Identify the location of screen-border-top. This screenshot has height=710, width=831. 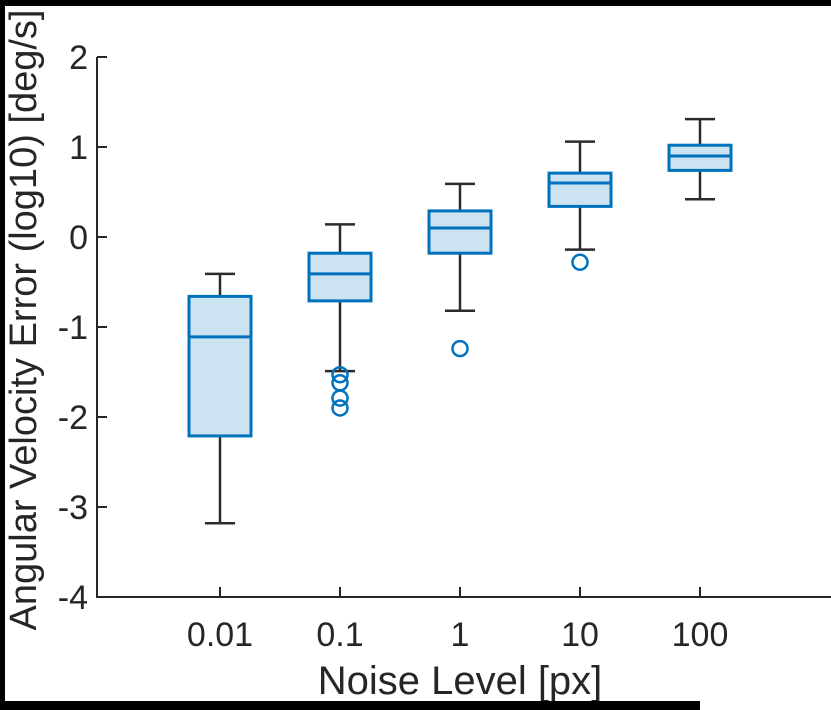
(415, 3).